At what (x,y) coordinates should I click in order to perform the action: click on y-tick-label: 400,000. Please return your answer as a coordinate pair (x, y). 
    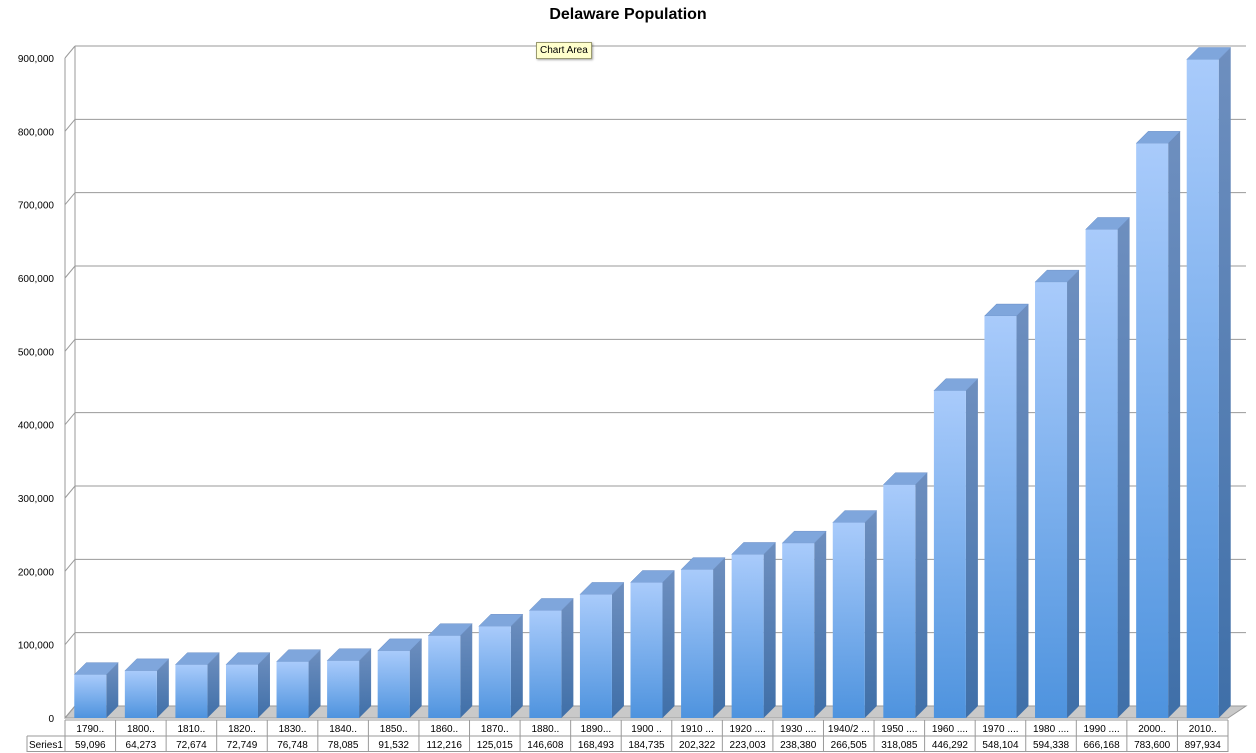
    Looking at the image, I should click on (36, 426).